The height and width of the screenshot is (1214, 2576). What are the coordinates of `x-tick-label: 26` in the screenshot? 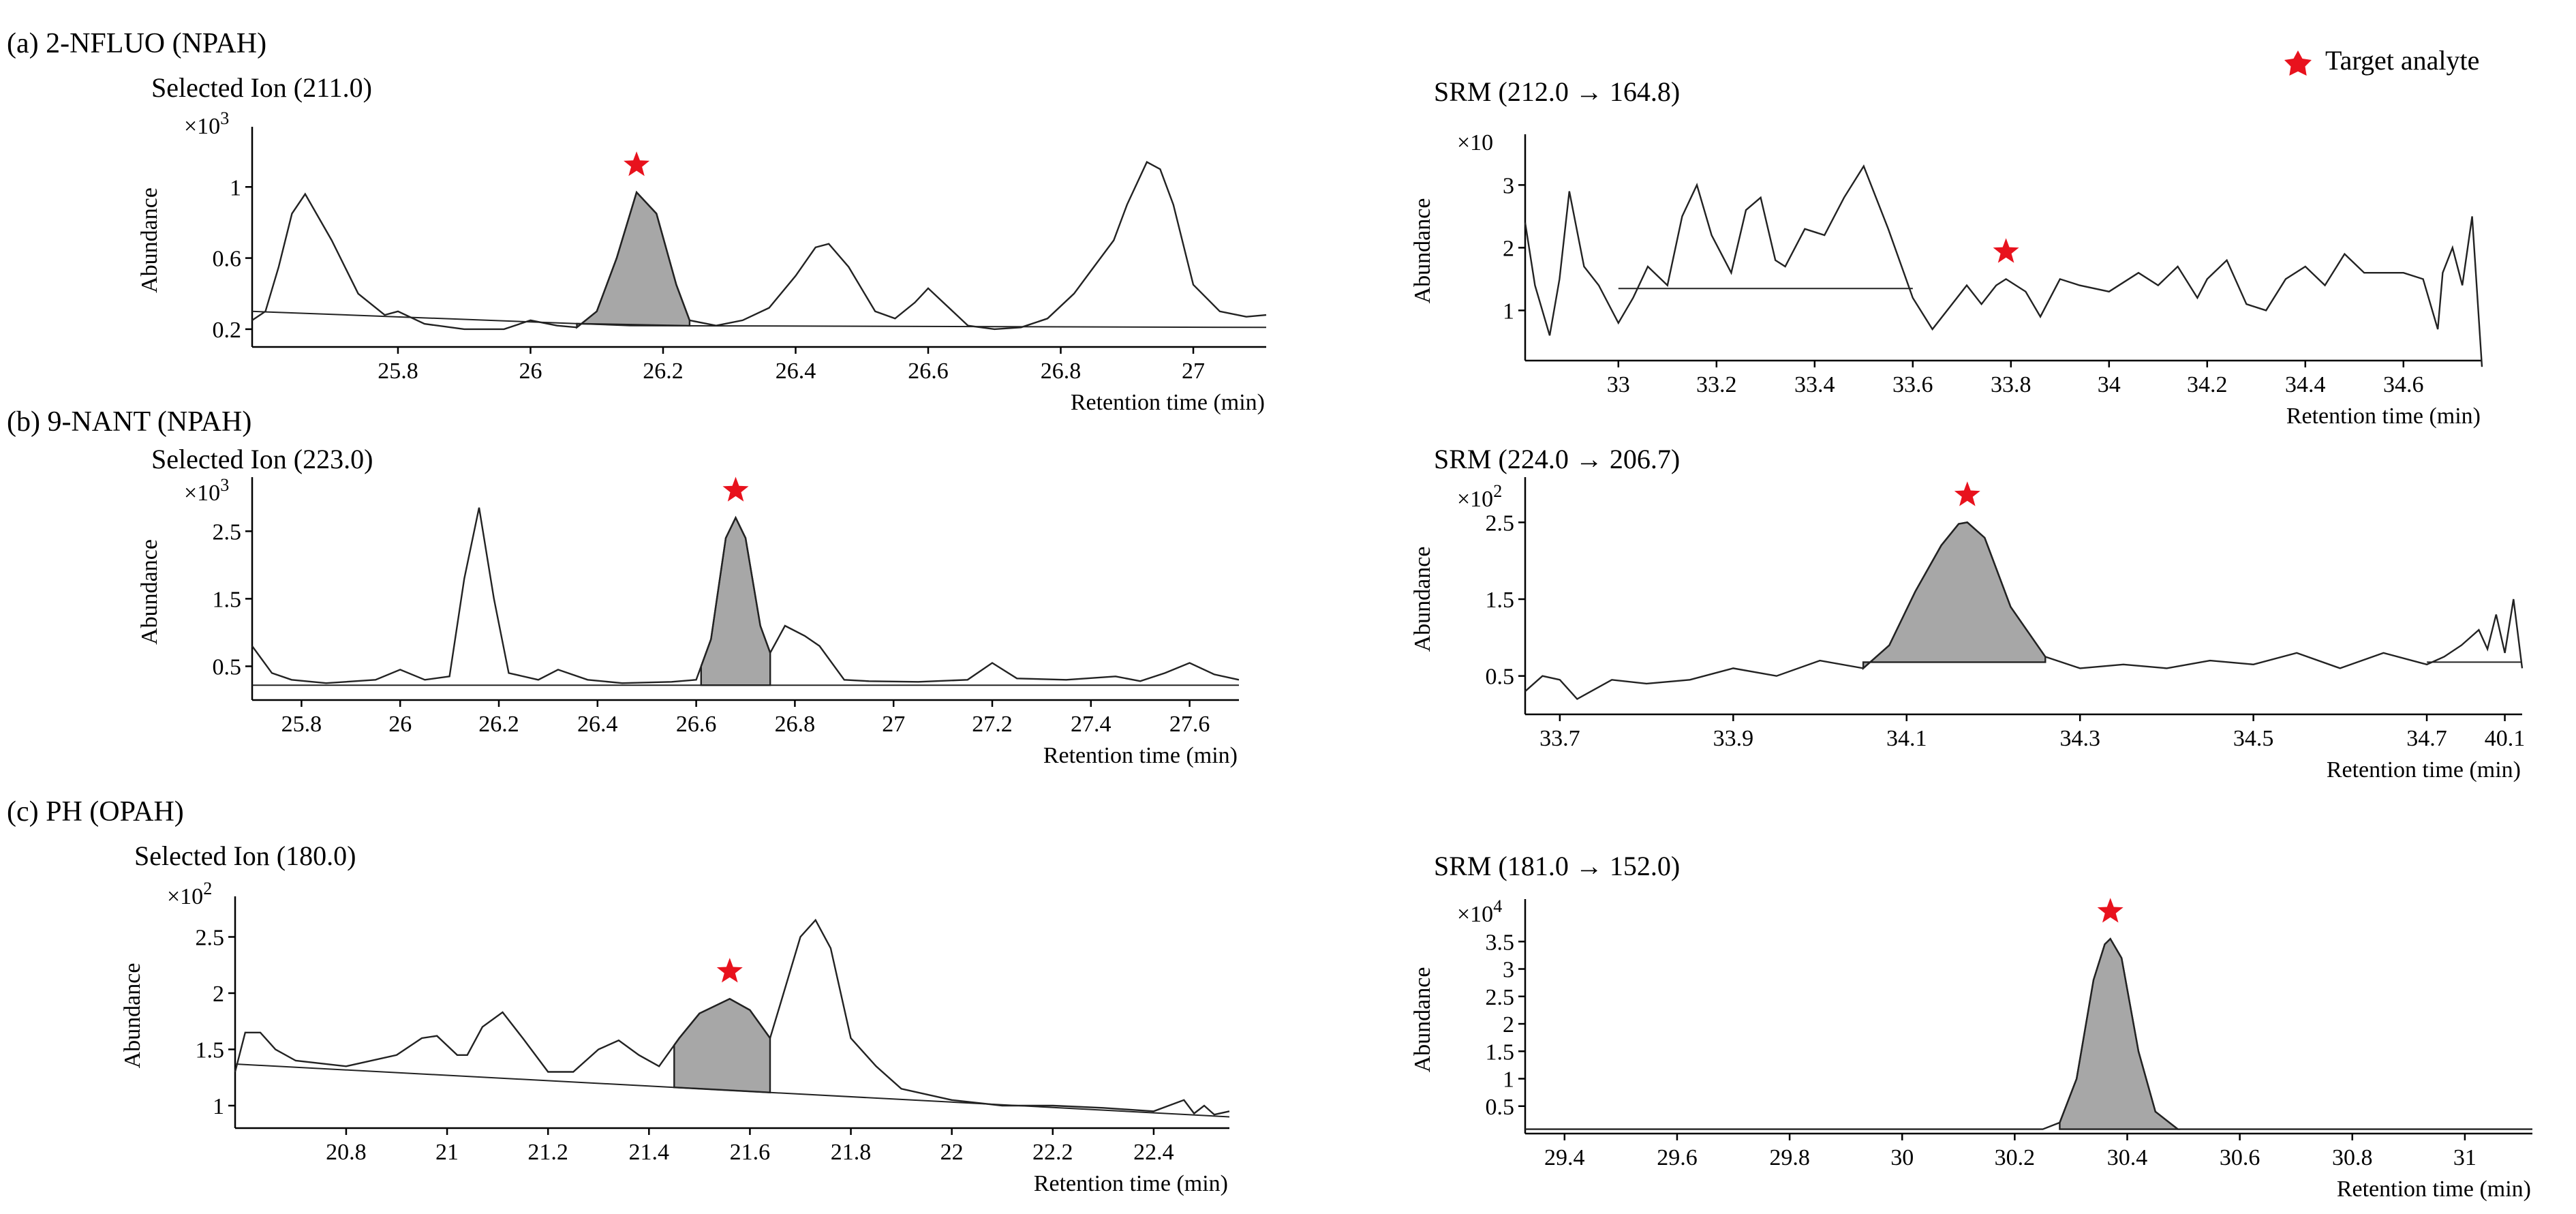 It's located at (400, 724).